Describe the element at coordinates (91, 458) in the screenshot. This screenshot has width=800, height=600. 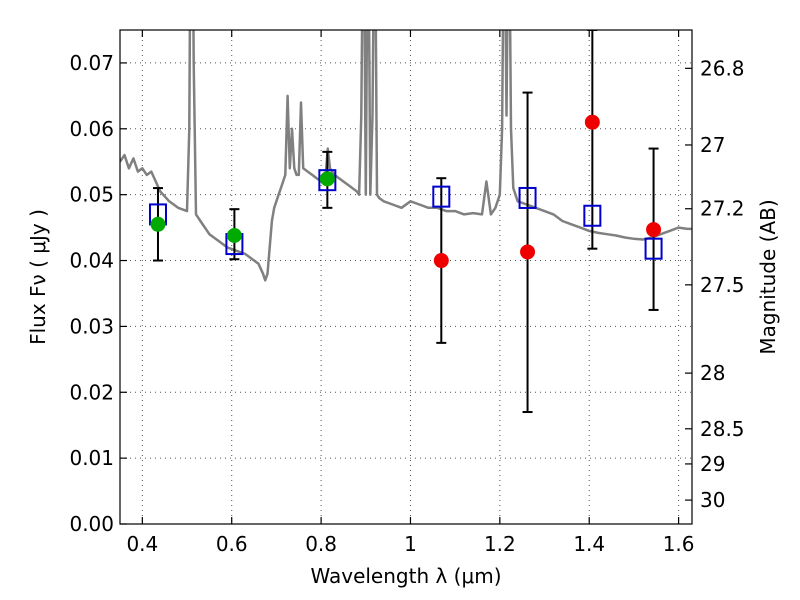
I see `y-tick-label: 0.01` at that location.